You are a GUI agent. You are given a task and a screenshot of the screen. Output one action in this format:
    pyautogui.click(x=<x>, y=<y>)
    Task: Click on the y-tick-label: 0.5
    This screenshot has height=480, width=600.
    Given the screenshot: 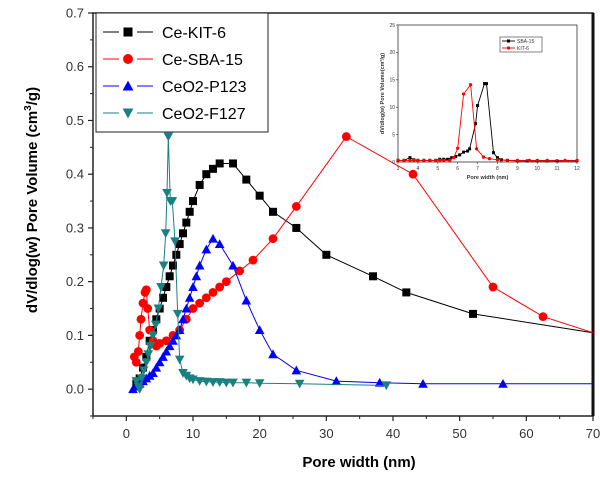 What is the action you would take?
    pyautogui.click(x=75, y=120)
    